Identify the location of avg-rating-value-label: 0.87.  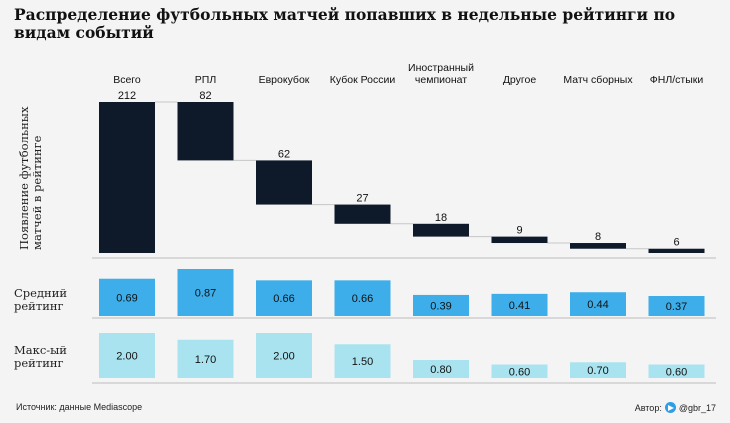
(205, 294).